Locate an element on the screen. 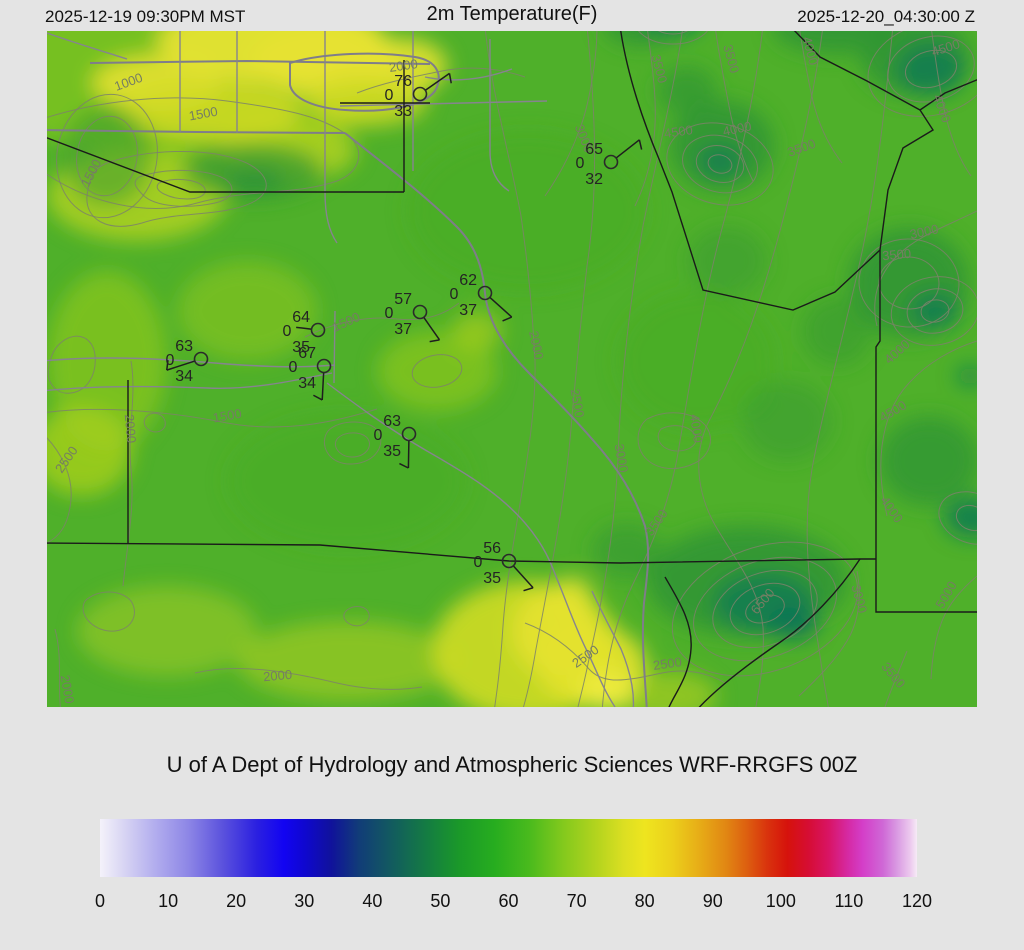 The image size is (1024, 950). contour-label: 4500 is located at coordinates (678, 131).